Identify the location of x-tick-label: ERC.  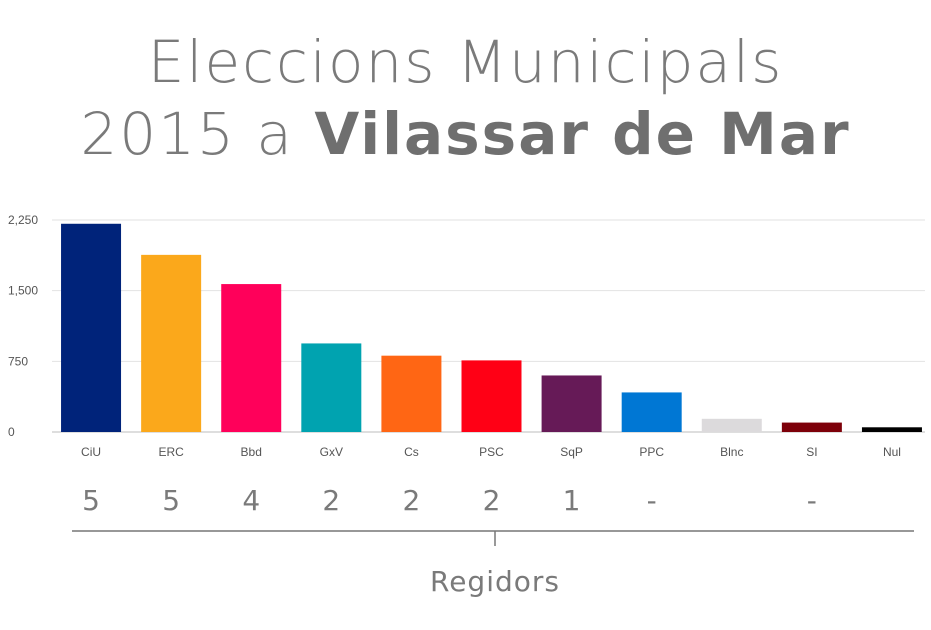
(171, 452).